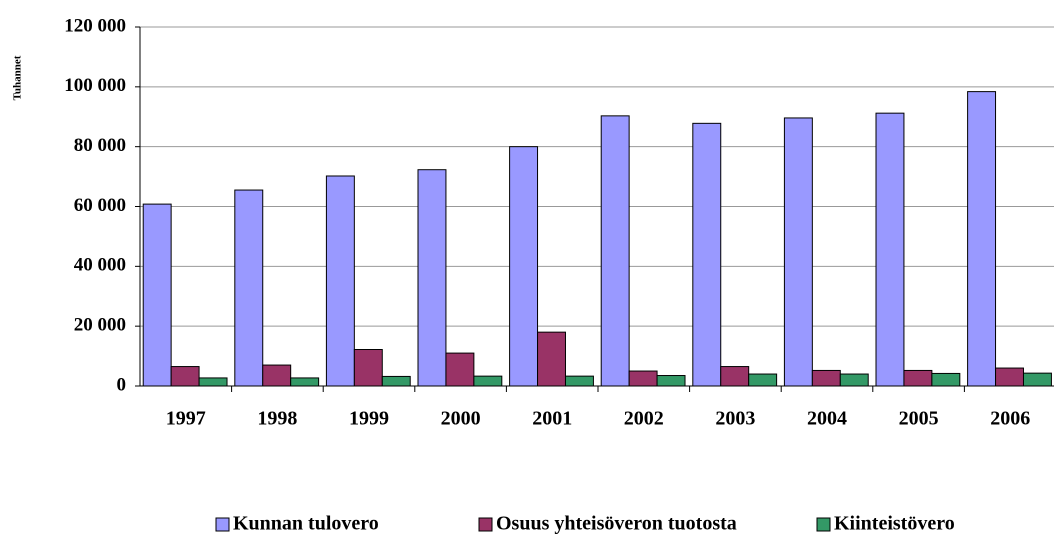  Describe the element at coordinates (277, 419) in the screenshot. I see `x-tick-label: 1998` at that location.